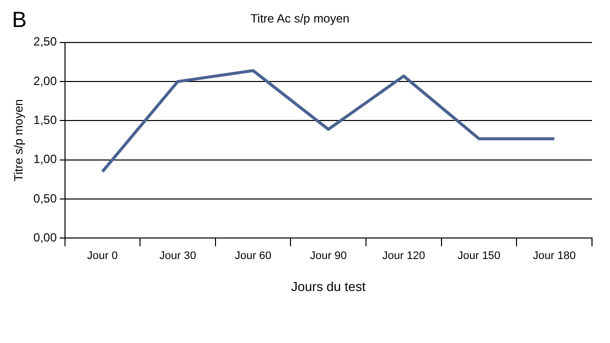 This screenshot has height=343, width=610. I want to click on chart-title: Titre Ac s/p moyen, so click(300, 19).